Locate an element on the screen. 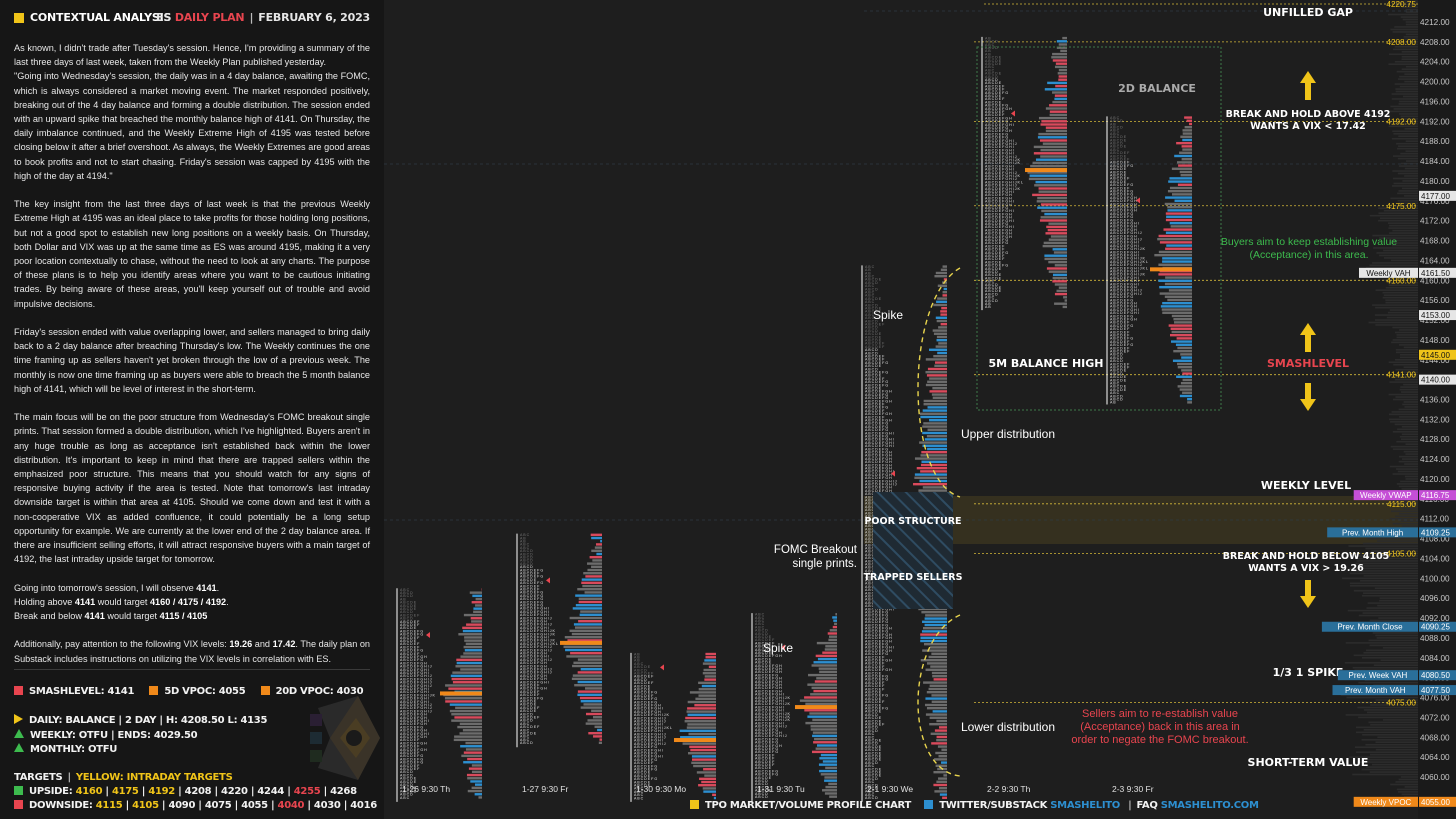  vpoc20-label: 20D VPOC: 4030 is located at coordinates (319, 691).